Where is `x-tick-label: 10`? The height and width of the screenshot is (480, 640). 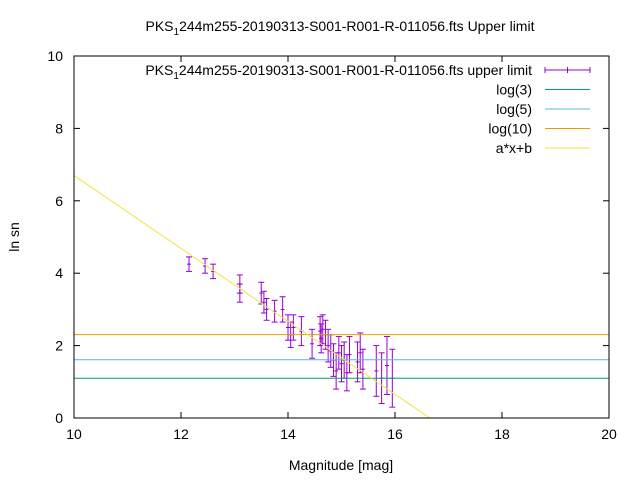 x-tick-label: 10 is located at coordinates (74, 434).